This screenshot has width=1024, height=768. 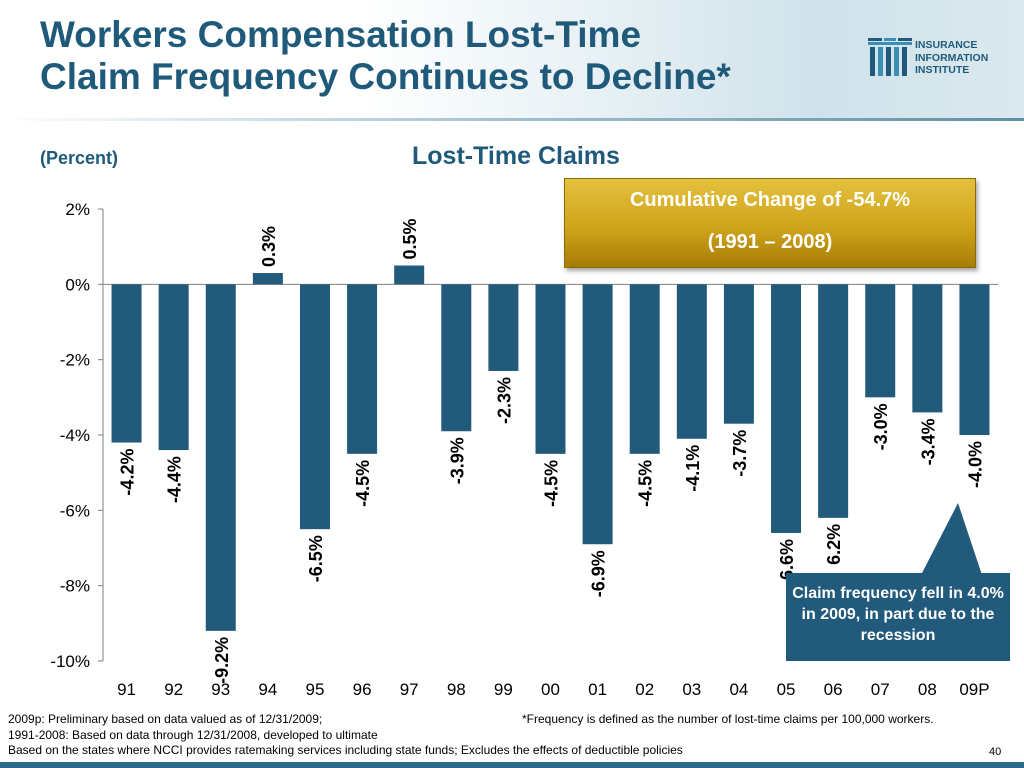 What do you see at coordinates (503, 689) in the screenshot?
I see `x-tick-label: 99` at bounding box center [503, 689].